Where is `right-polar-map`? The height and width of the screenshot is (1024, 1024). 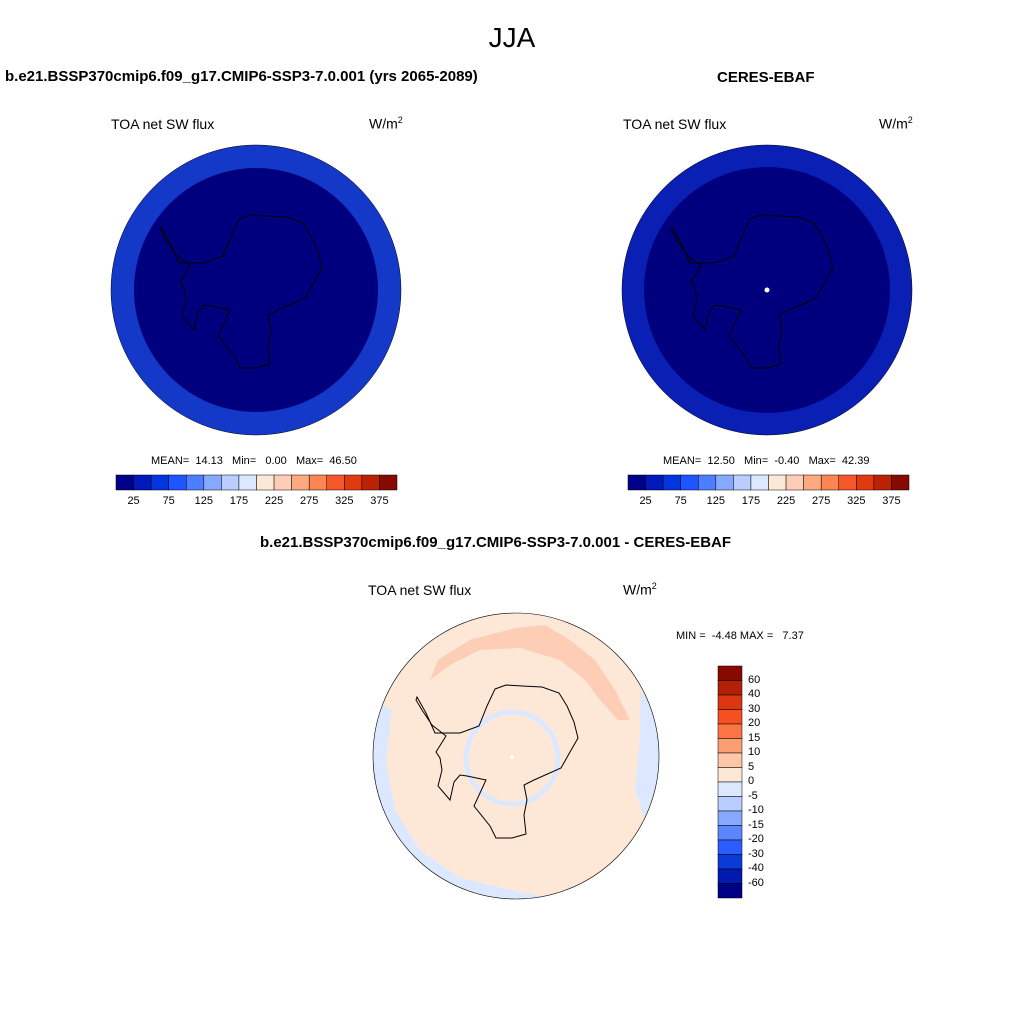 right-polar-map is located at coordinates (767, 290).